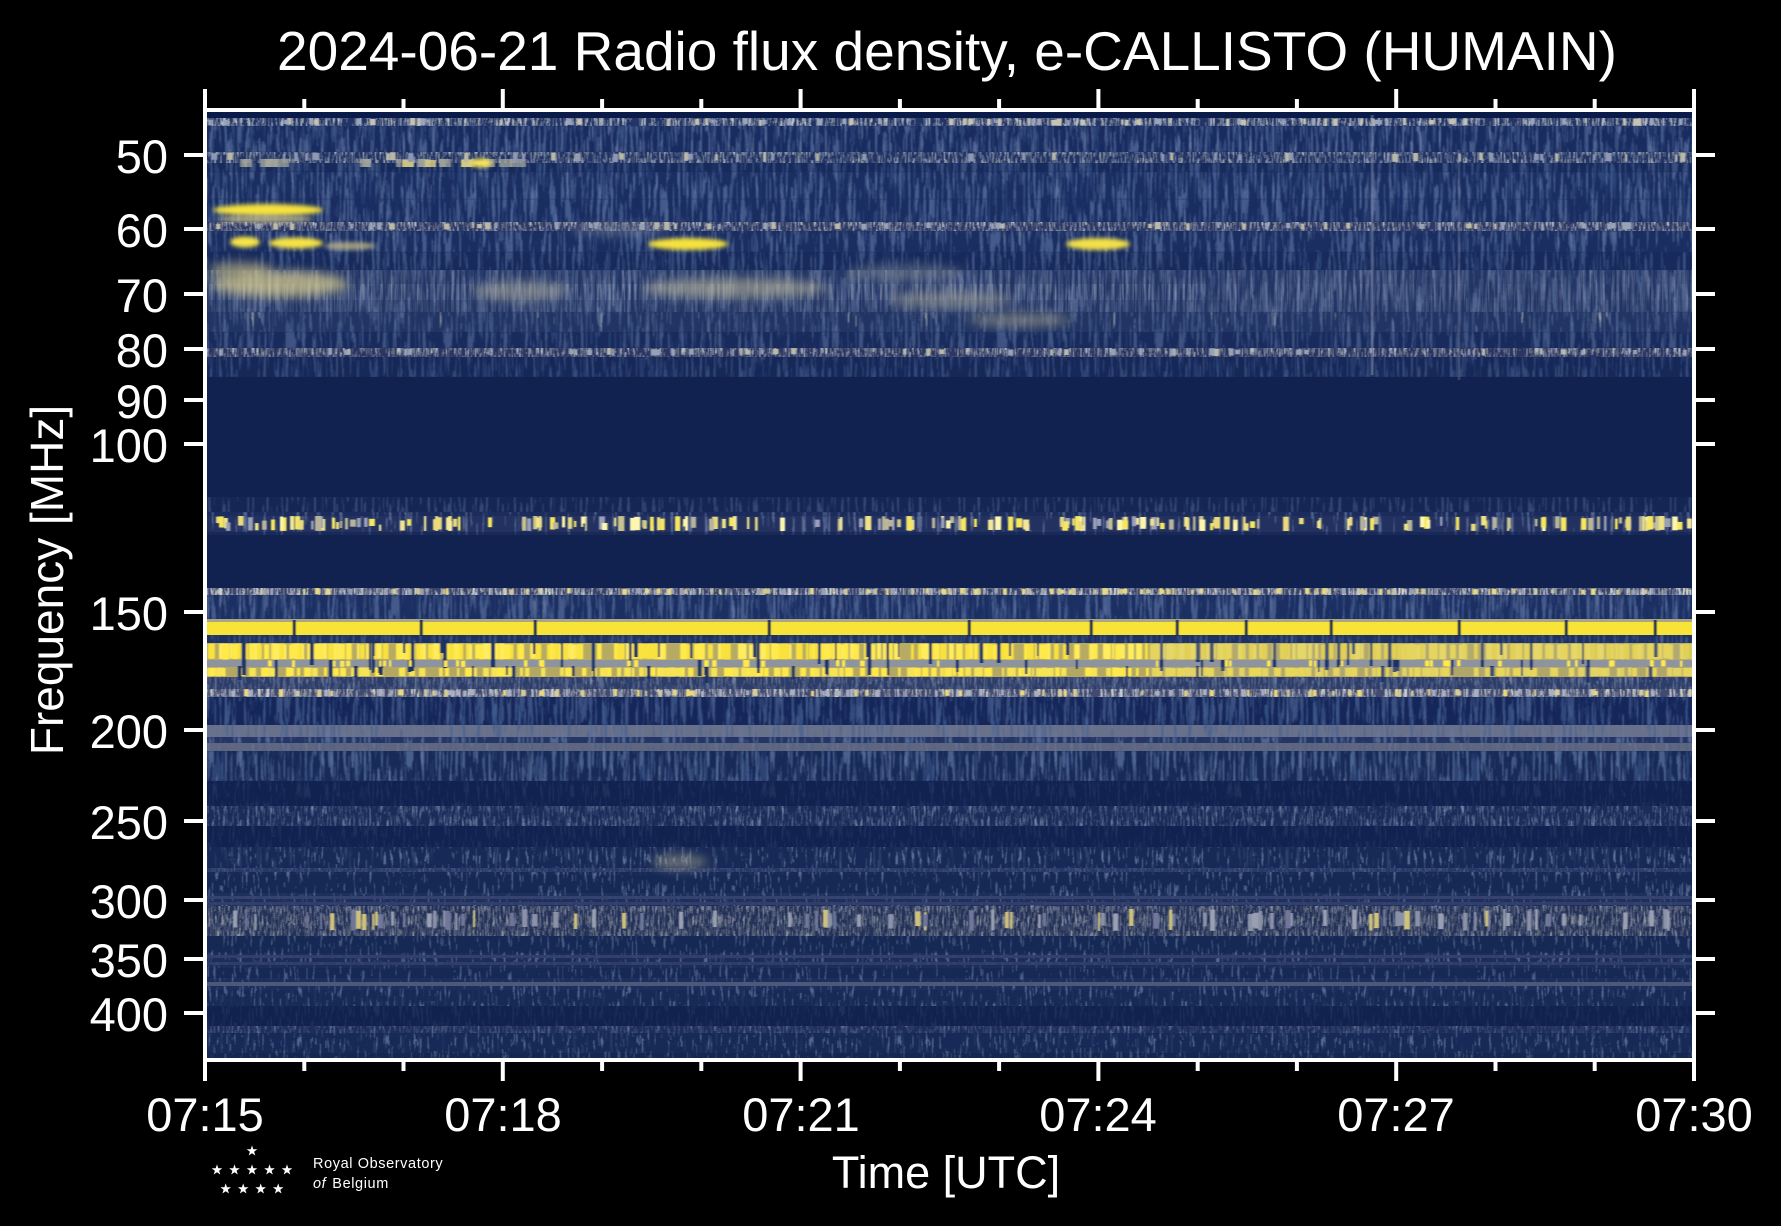  What do you see at coordinates (946, 1172) in the screenshot?
I see `svg-text: Time [UTC]` at bounding box center [946, 1172].